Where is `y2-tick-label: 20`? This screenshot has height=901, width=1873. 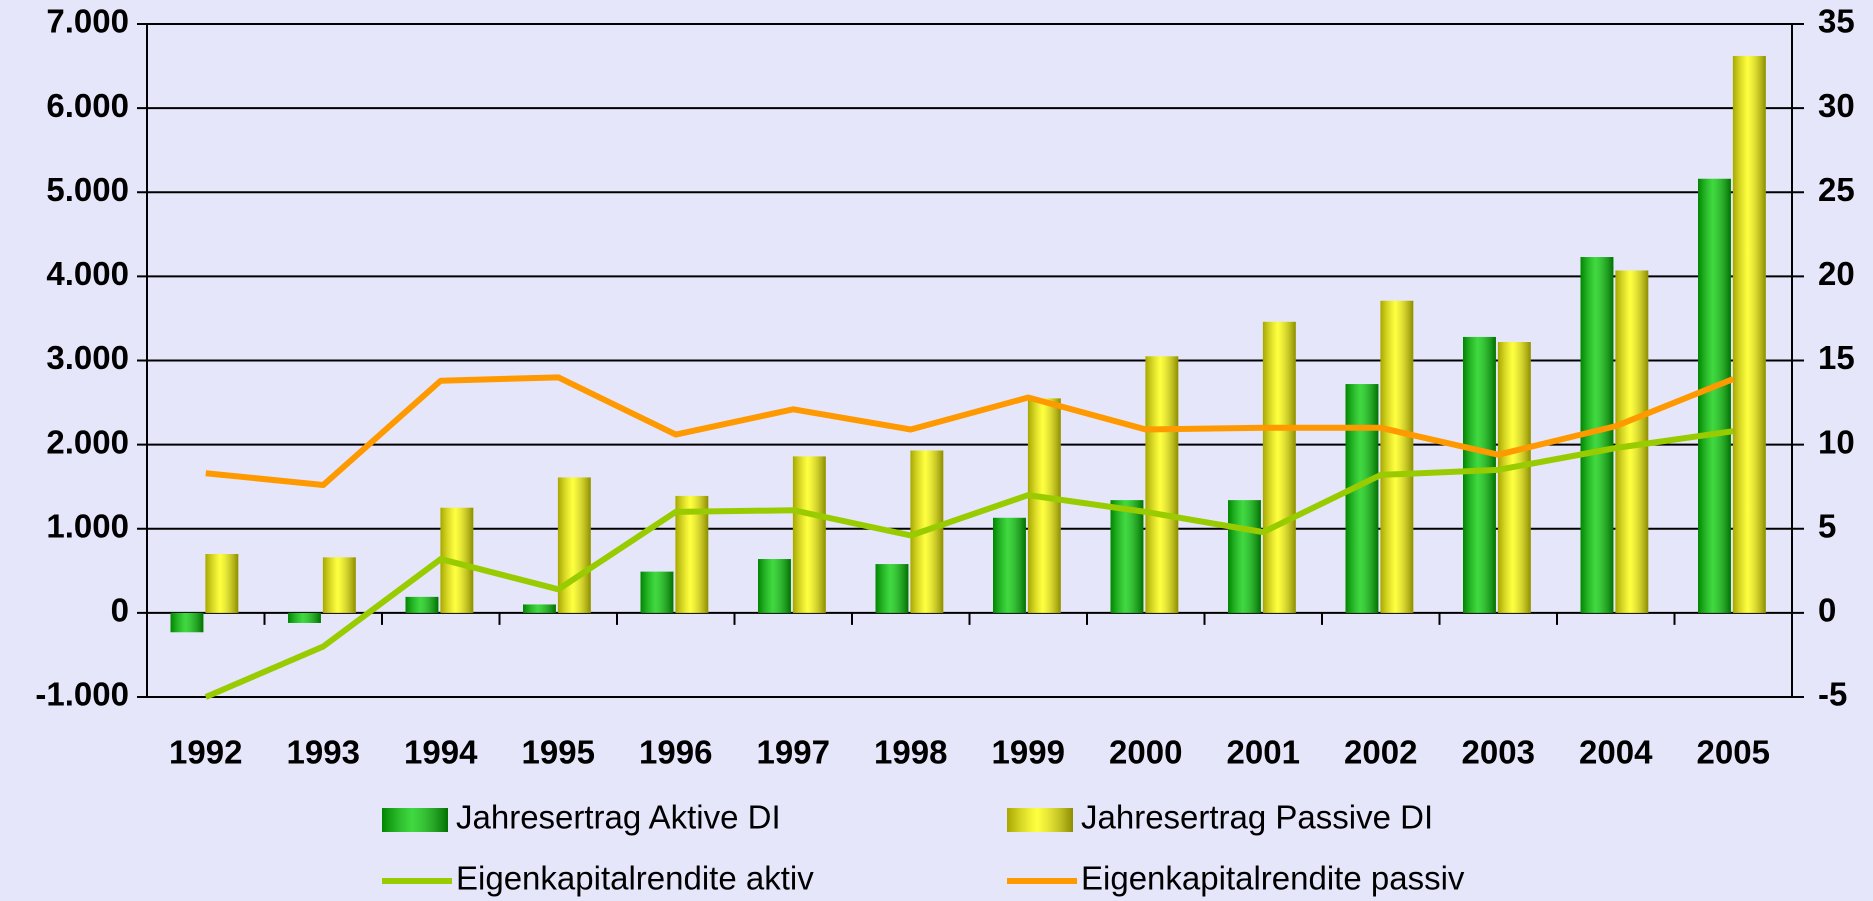 y2-tick-label: 20 is located at coordinates (1836, 273).